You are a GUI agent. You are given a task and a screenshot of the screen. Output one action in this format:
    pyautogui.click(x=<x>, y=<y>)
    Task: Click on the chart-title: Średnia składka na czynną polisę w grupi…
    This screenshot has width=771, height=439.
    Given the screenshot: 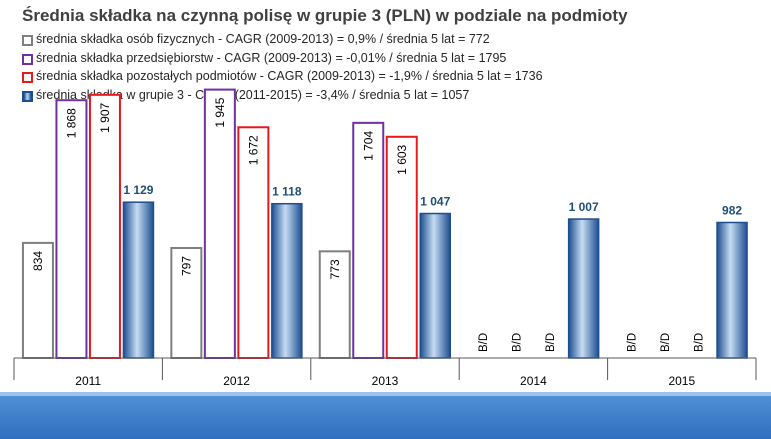 What is the action you would take?
    pyautogui.click(x=325, y=15)
    